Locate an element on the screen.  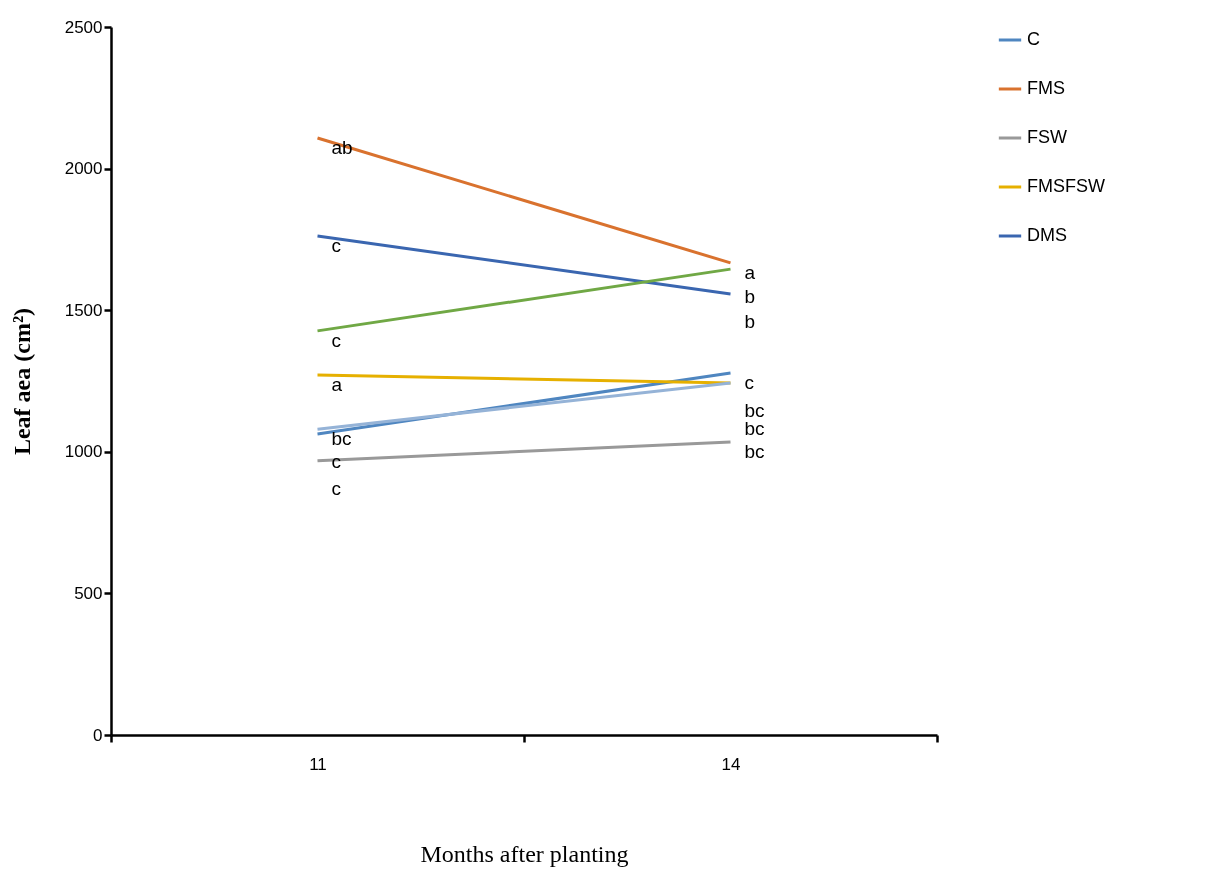
y-tick-label: 0 is located at coordinates (98, 735).